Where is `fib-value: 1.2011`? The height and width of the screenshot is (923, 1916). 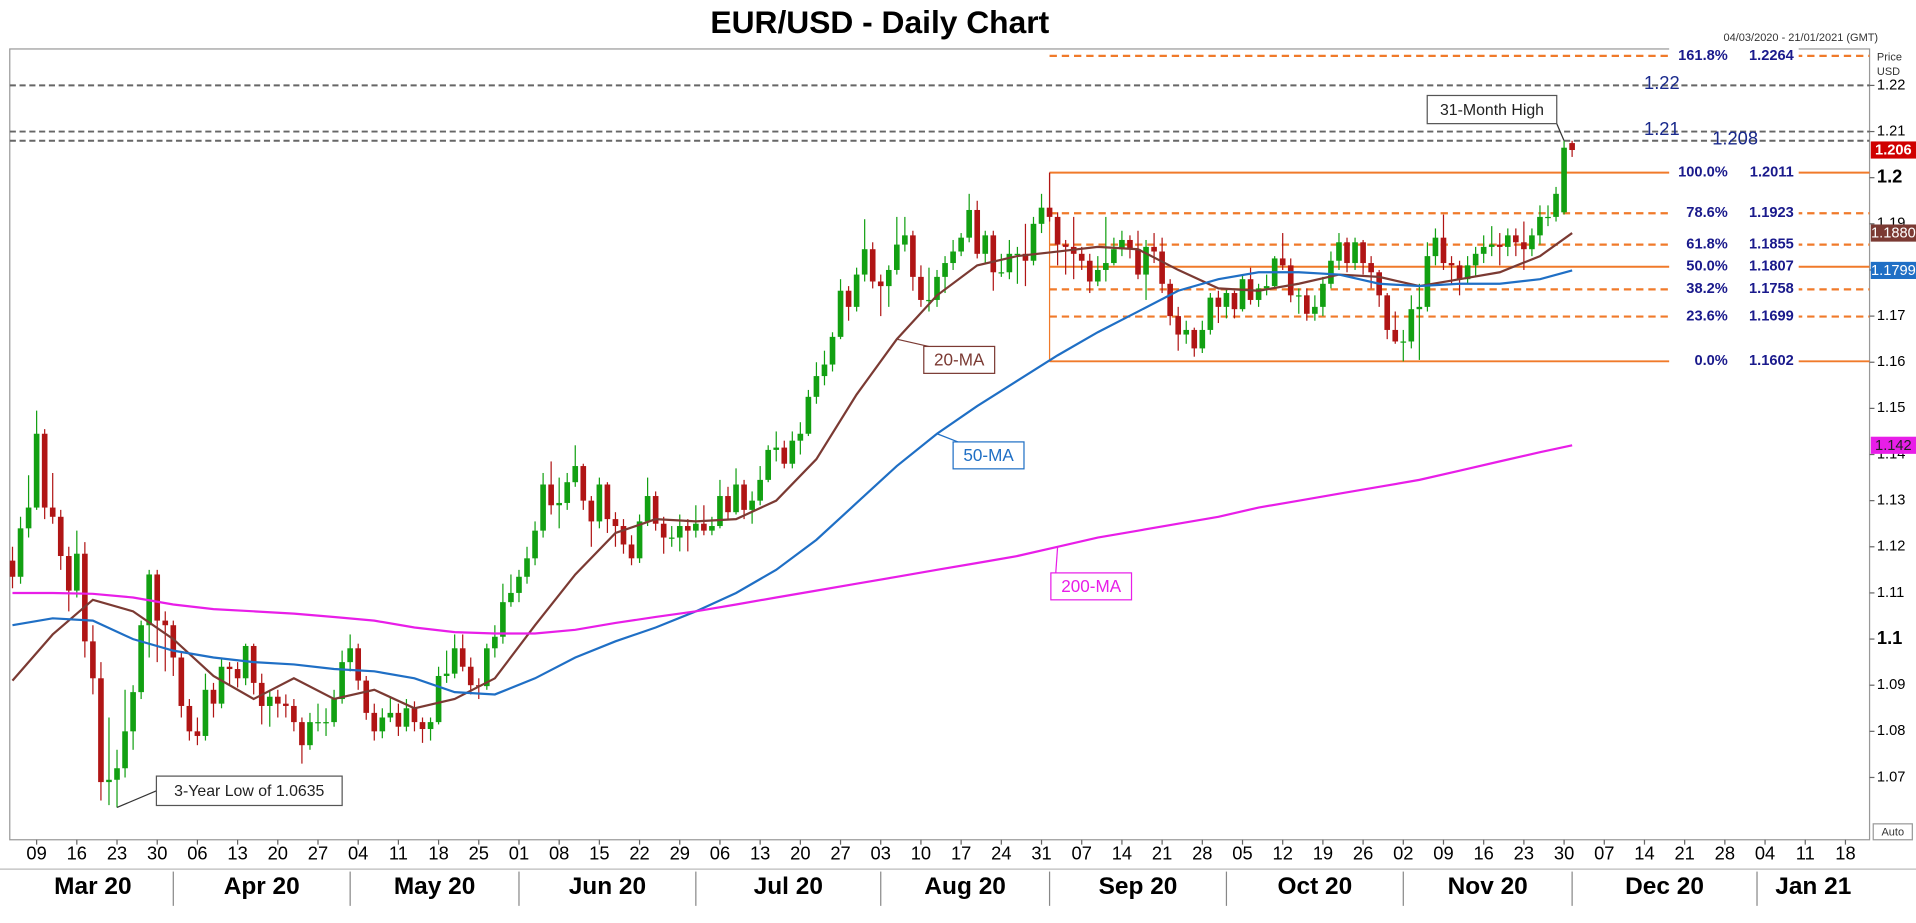 fib-value: 1.2011 is located at coordinates (1772, 172).